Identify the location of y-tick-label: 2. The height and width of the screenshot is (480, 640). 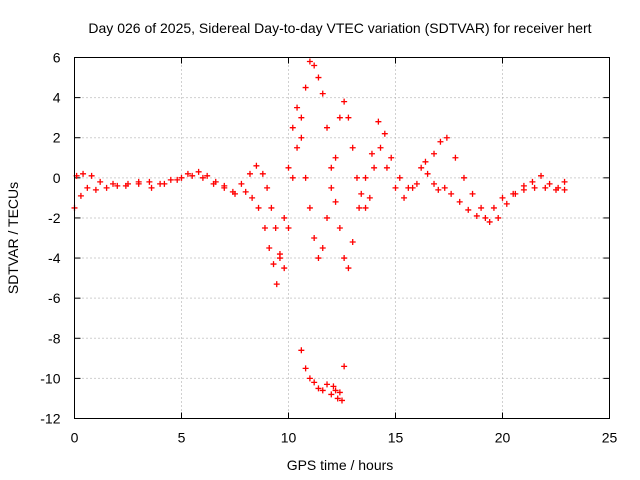
(57, 138).